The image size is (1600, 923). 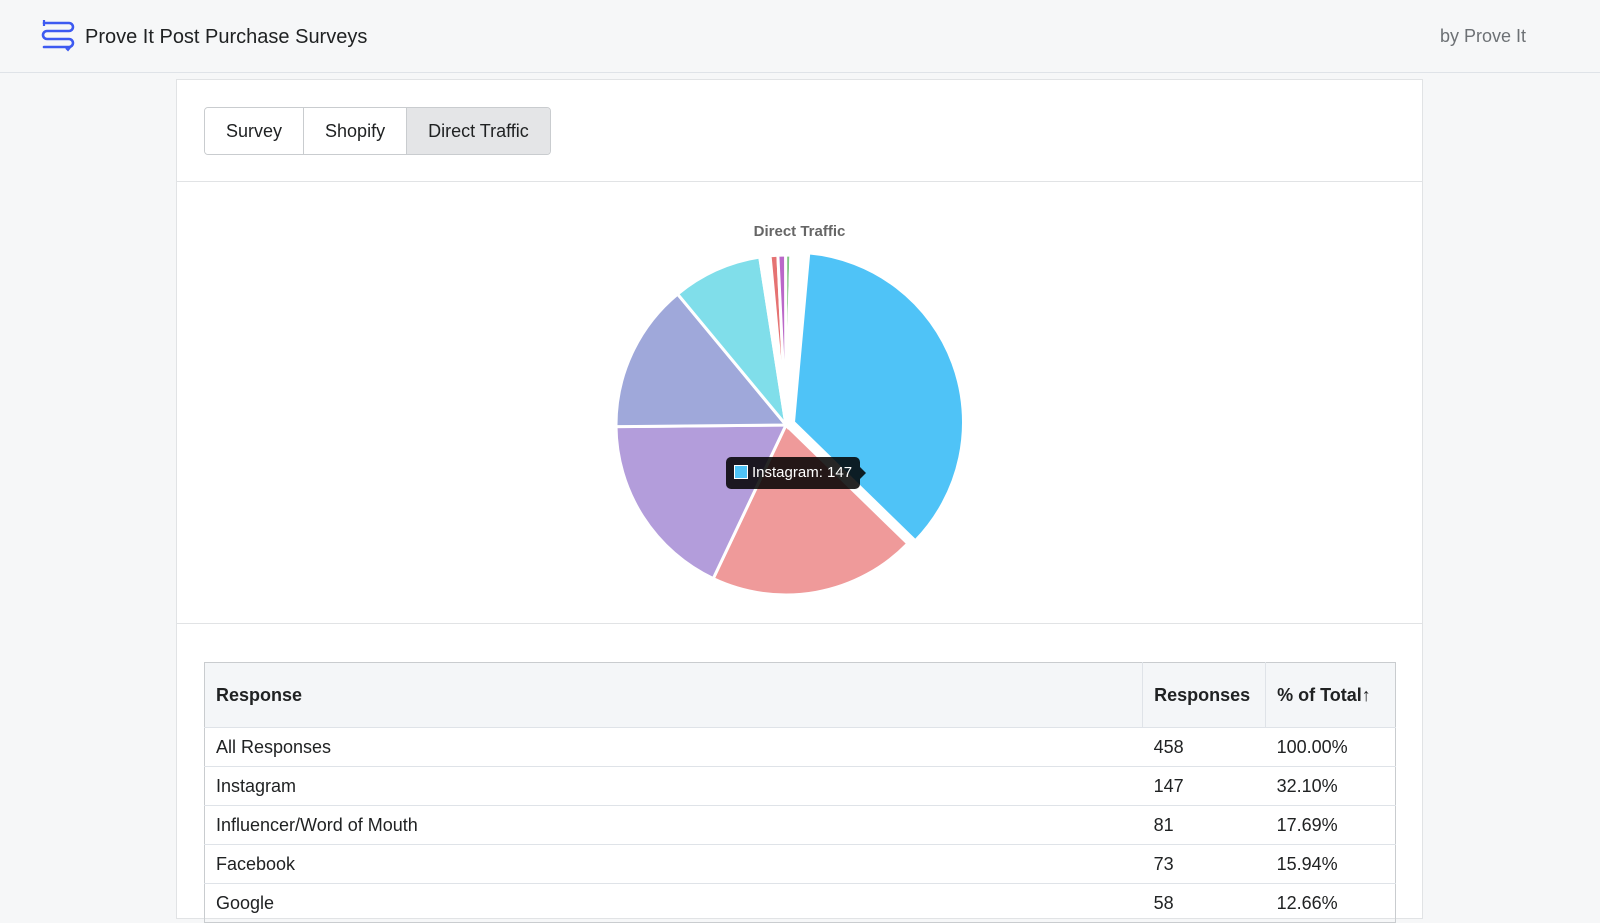 I want to click on header-responses: Responses, so click(x=1204, y=695).